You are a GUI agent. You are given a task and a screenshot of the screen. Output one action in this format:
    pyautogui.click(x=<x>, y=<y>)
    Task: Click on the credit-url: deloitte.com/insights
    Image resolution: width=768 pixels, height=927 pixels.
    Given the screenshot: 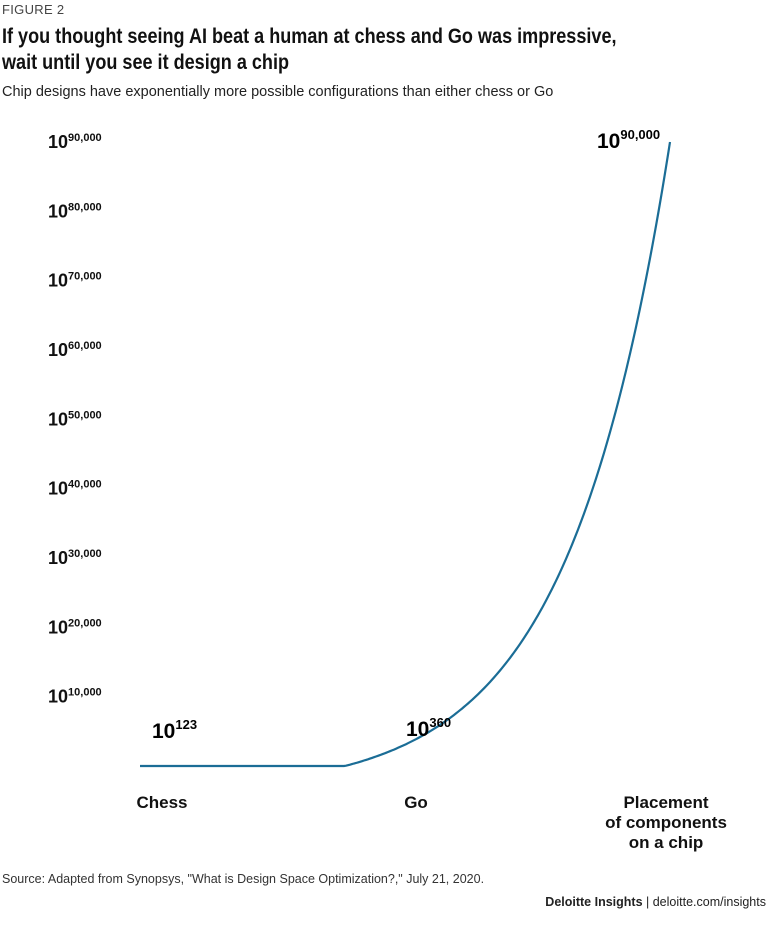 What is the action you would take?
    pyautogui.click(x=709, y=902)
    